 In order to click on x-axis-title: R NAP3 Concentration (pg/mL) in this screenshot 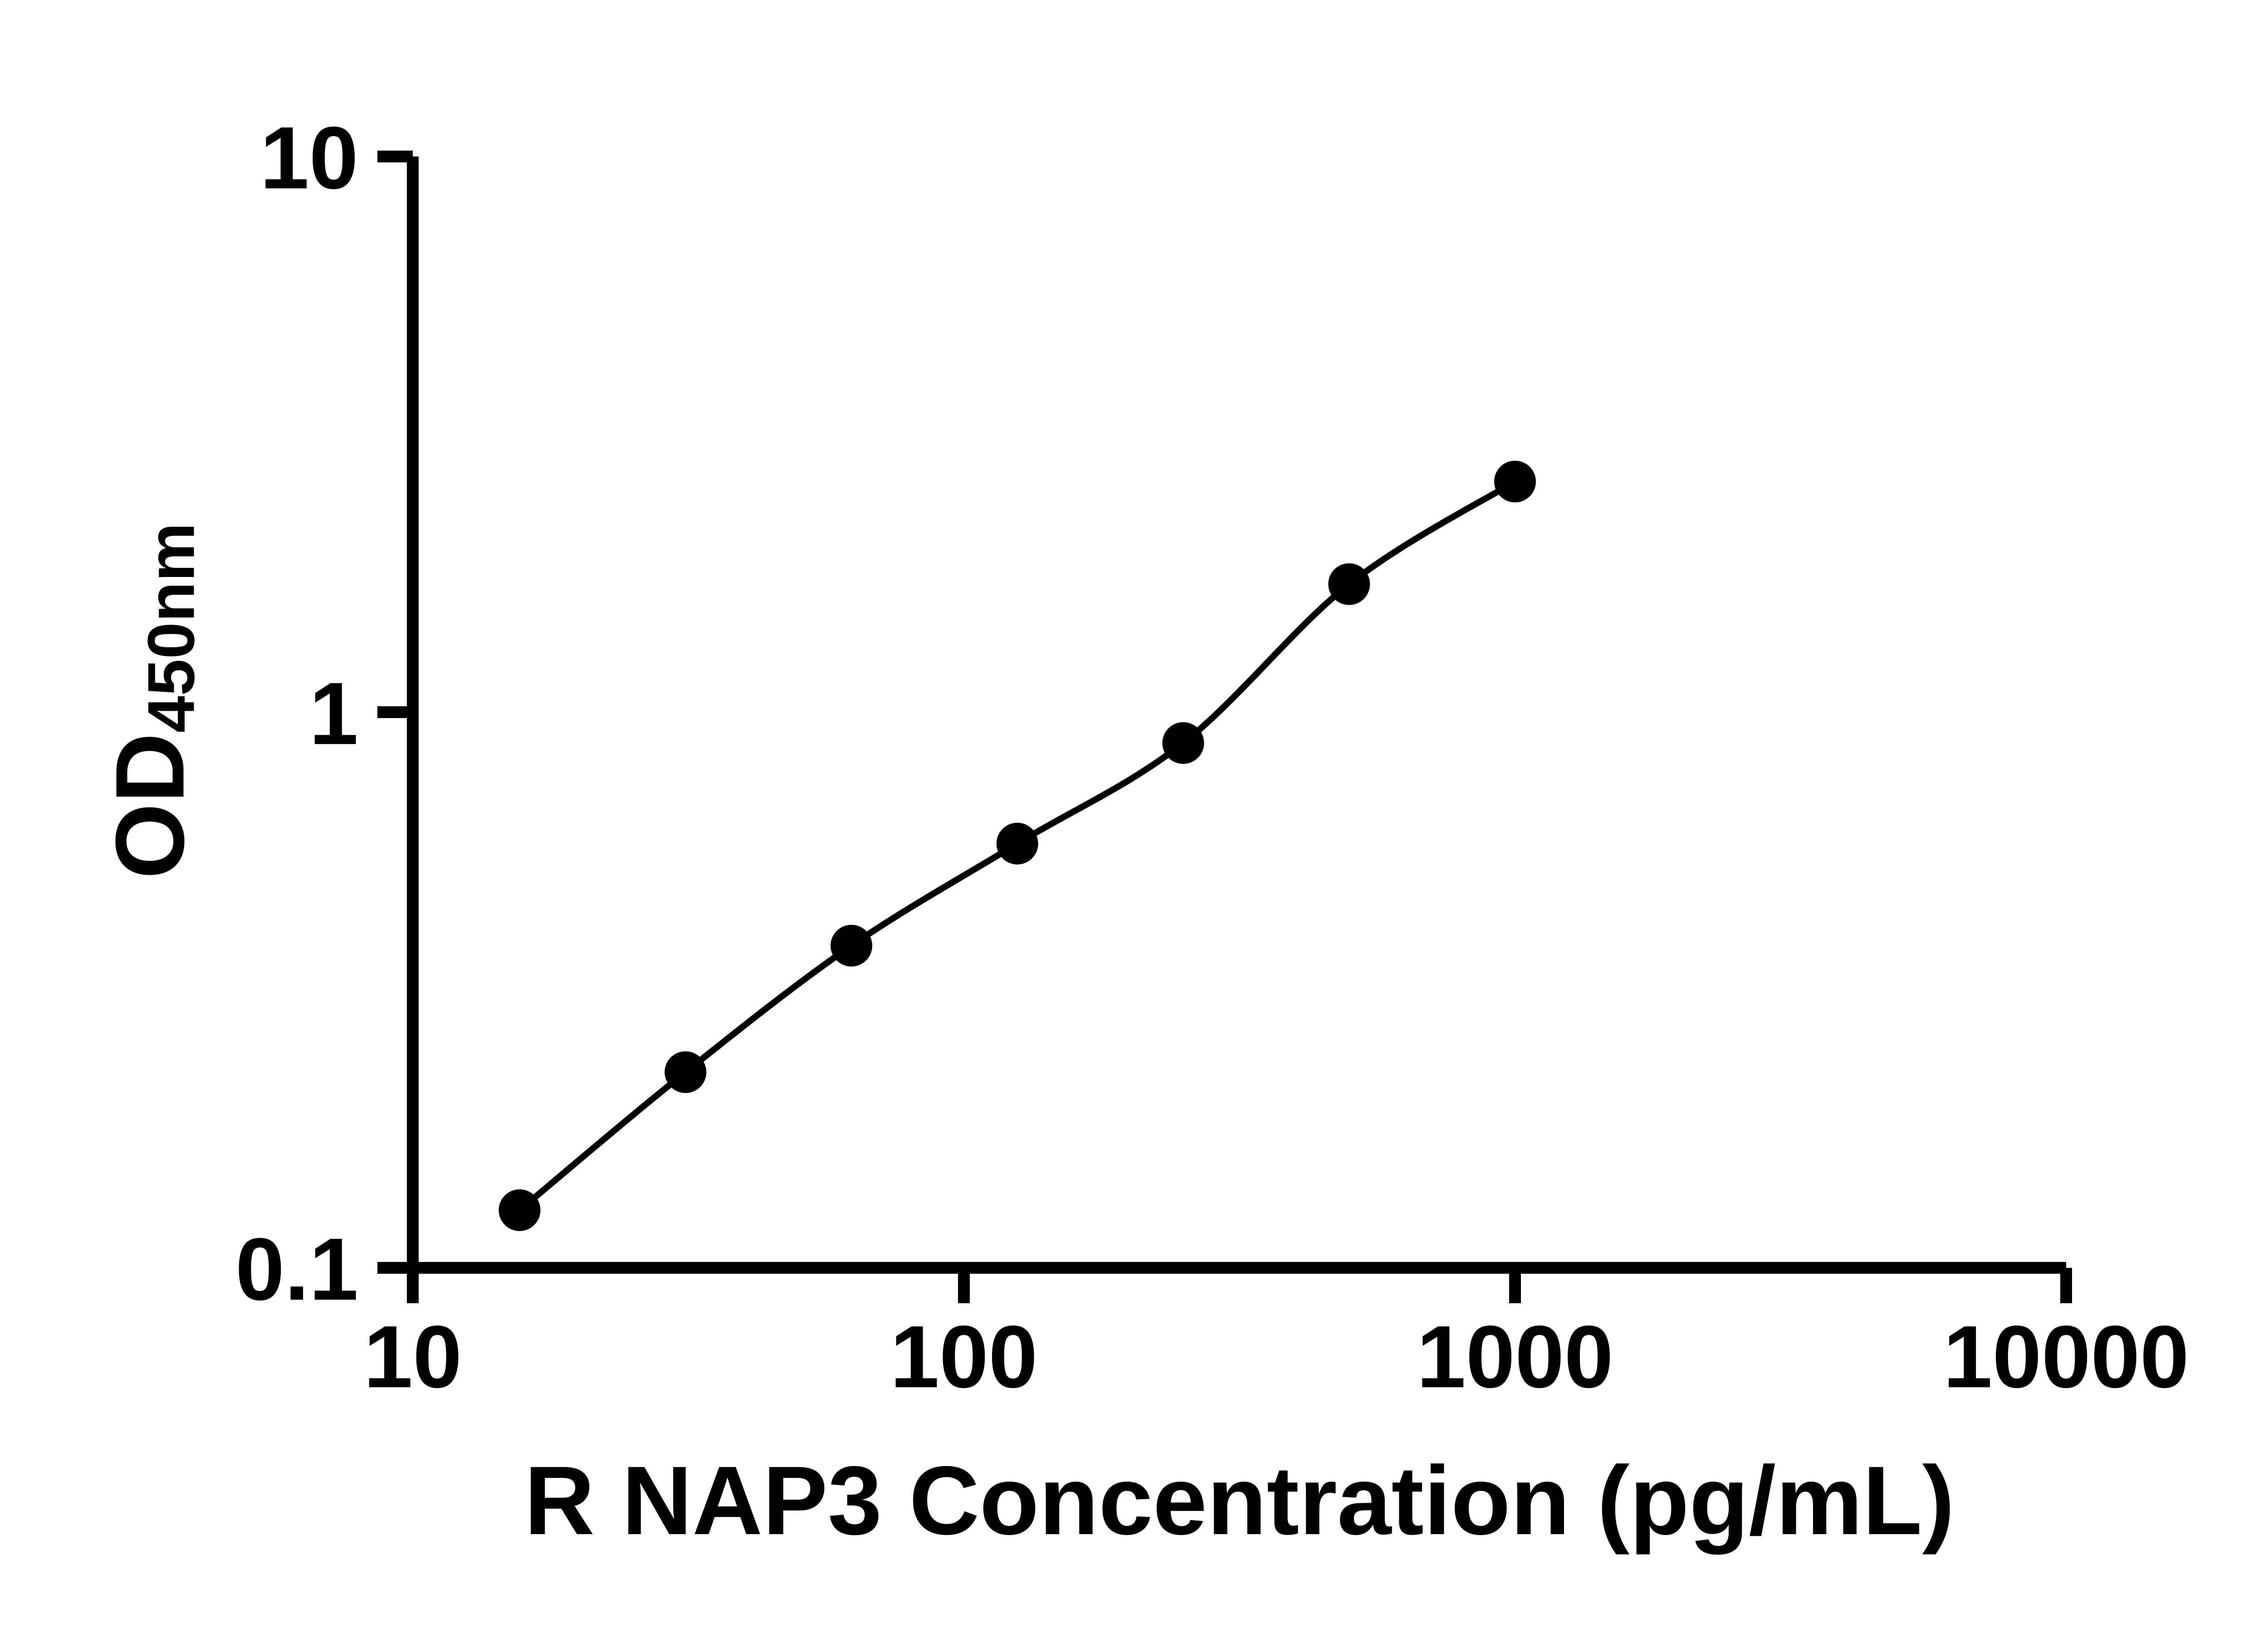, I will do `click(1240, 1500)`.